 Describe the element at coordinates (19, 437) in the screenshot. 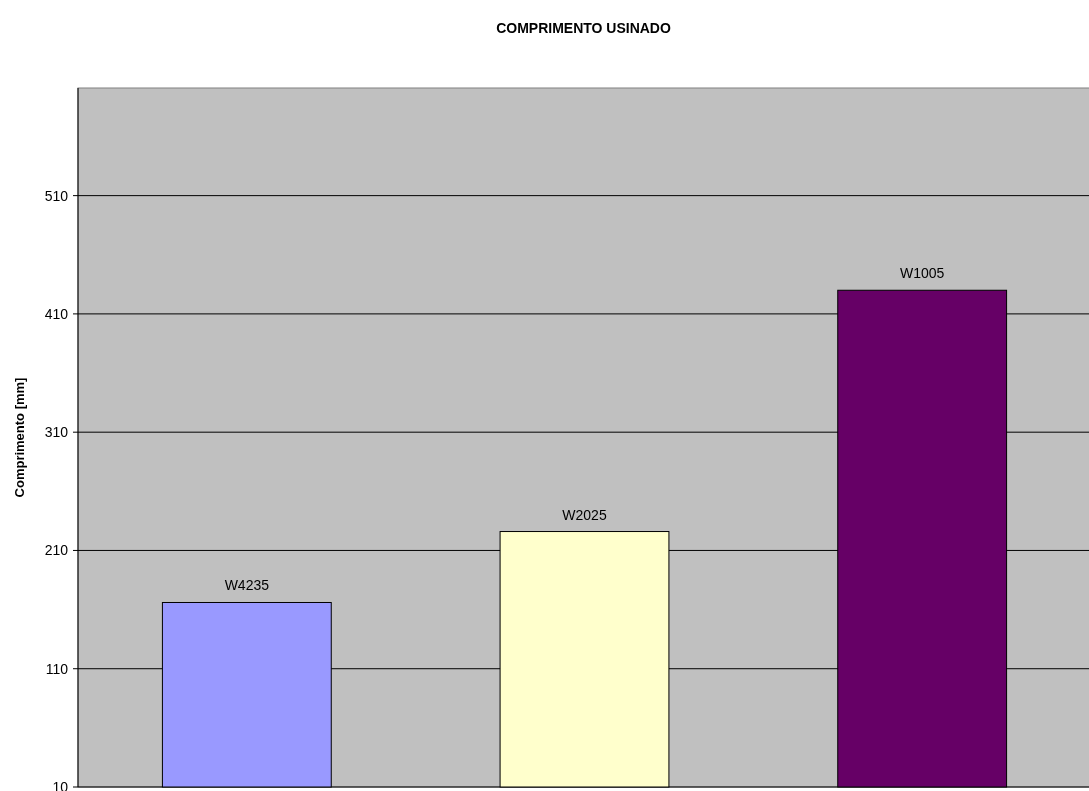

I see `y-axis-title: Comprimento [mm]` at that location.